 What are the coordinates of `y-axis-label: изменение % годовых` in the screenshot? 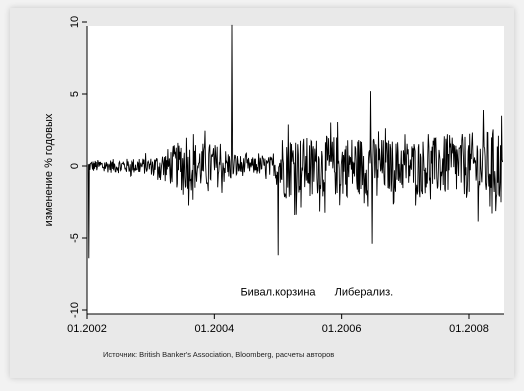 It's located at (49, 169).